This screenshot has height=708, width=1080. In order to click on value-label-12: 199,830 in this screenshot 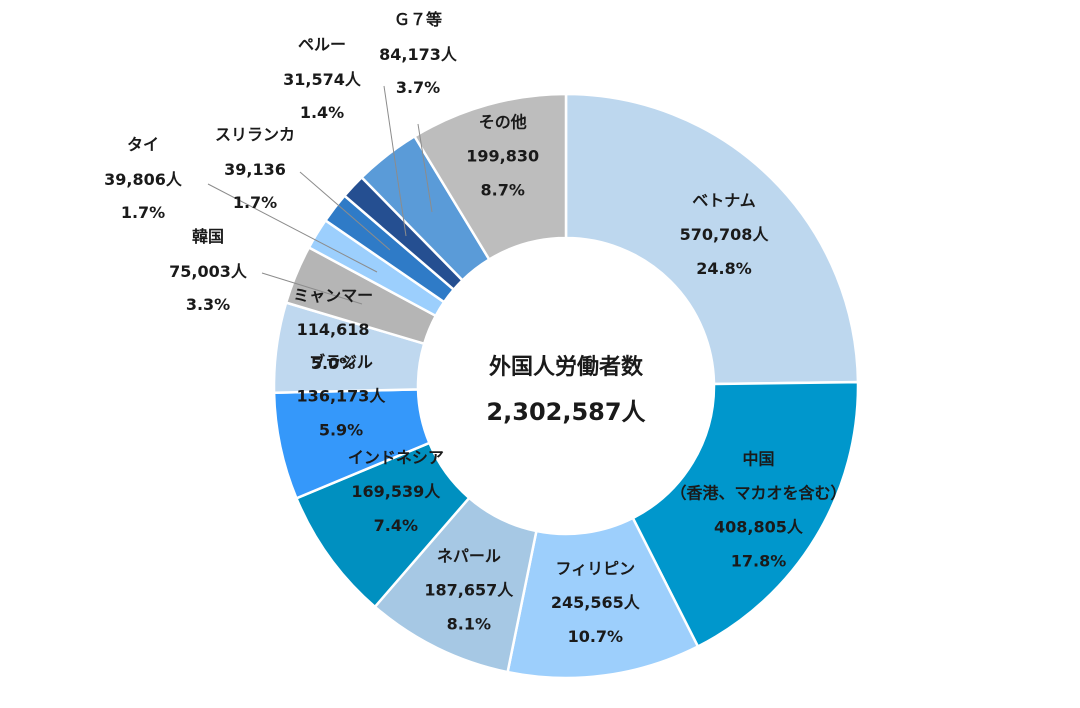, I will do `click(502, 156)`.